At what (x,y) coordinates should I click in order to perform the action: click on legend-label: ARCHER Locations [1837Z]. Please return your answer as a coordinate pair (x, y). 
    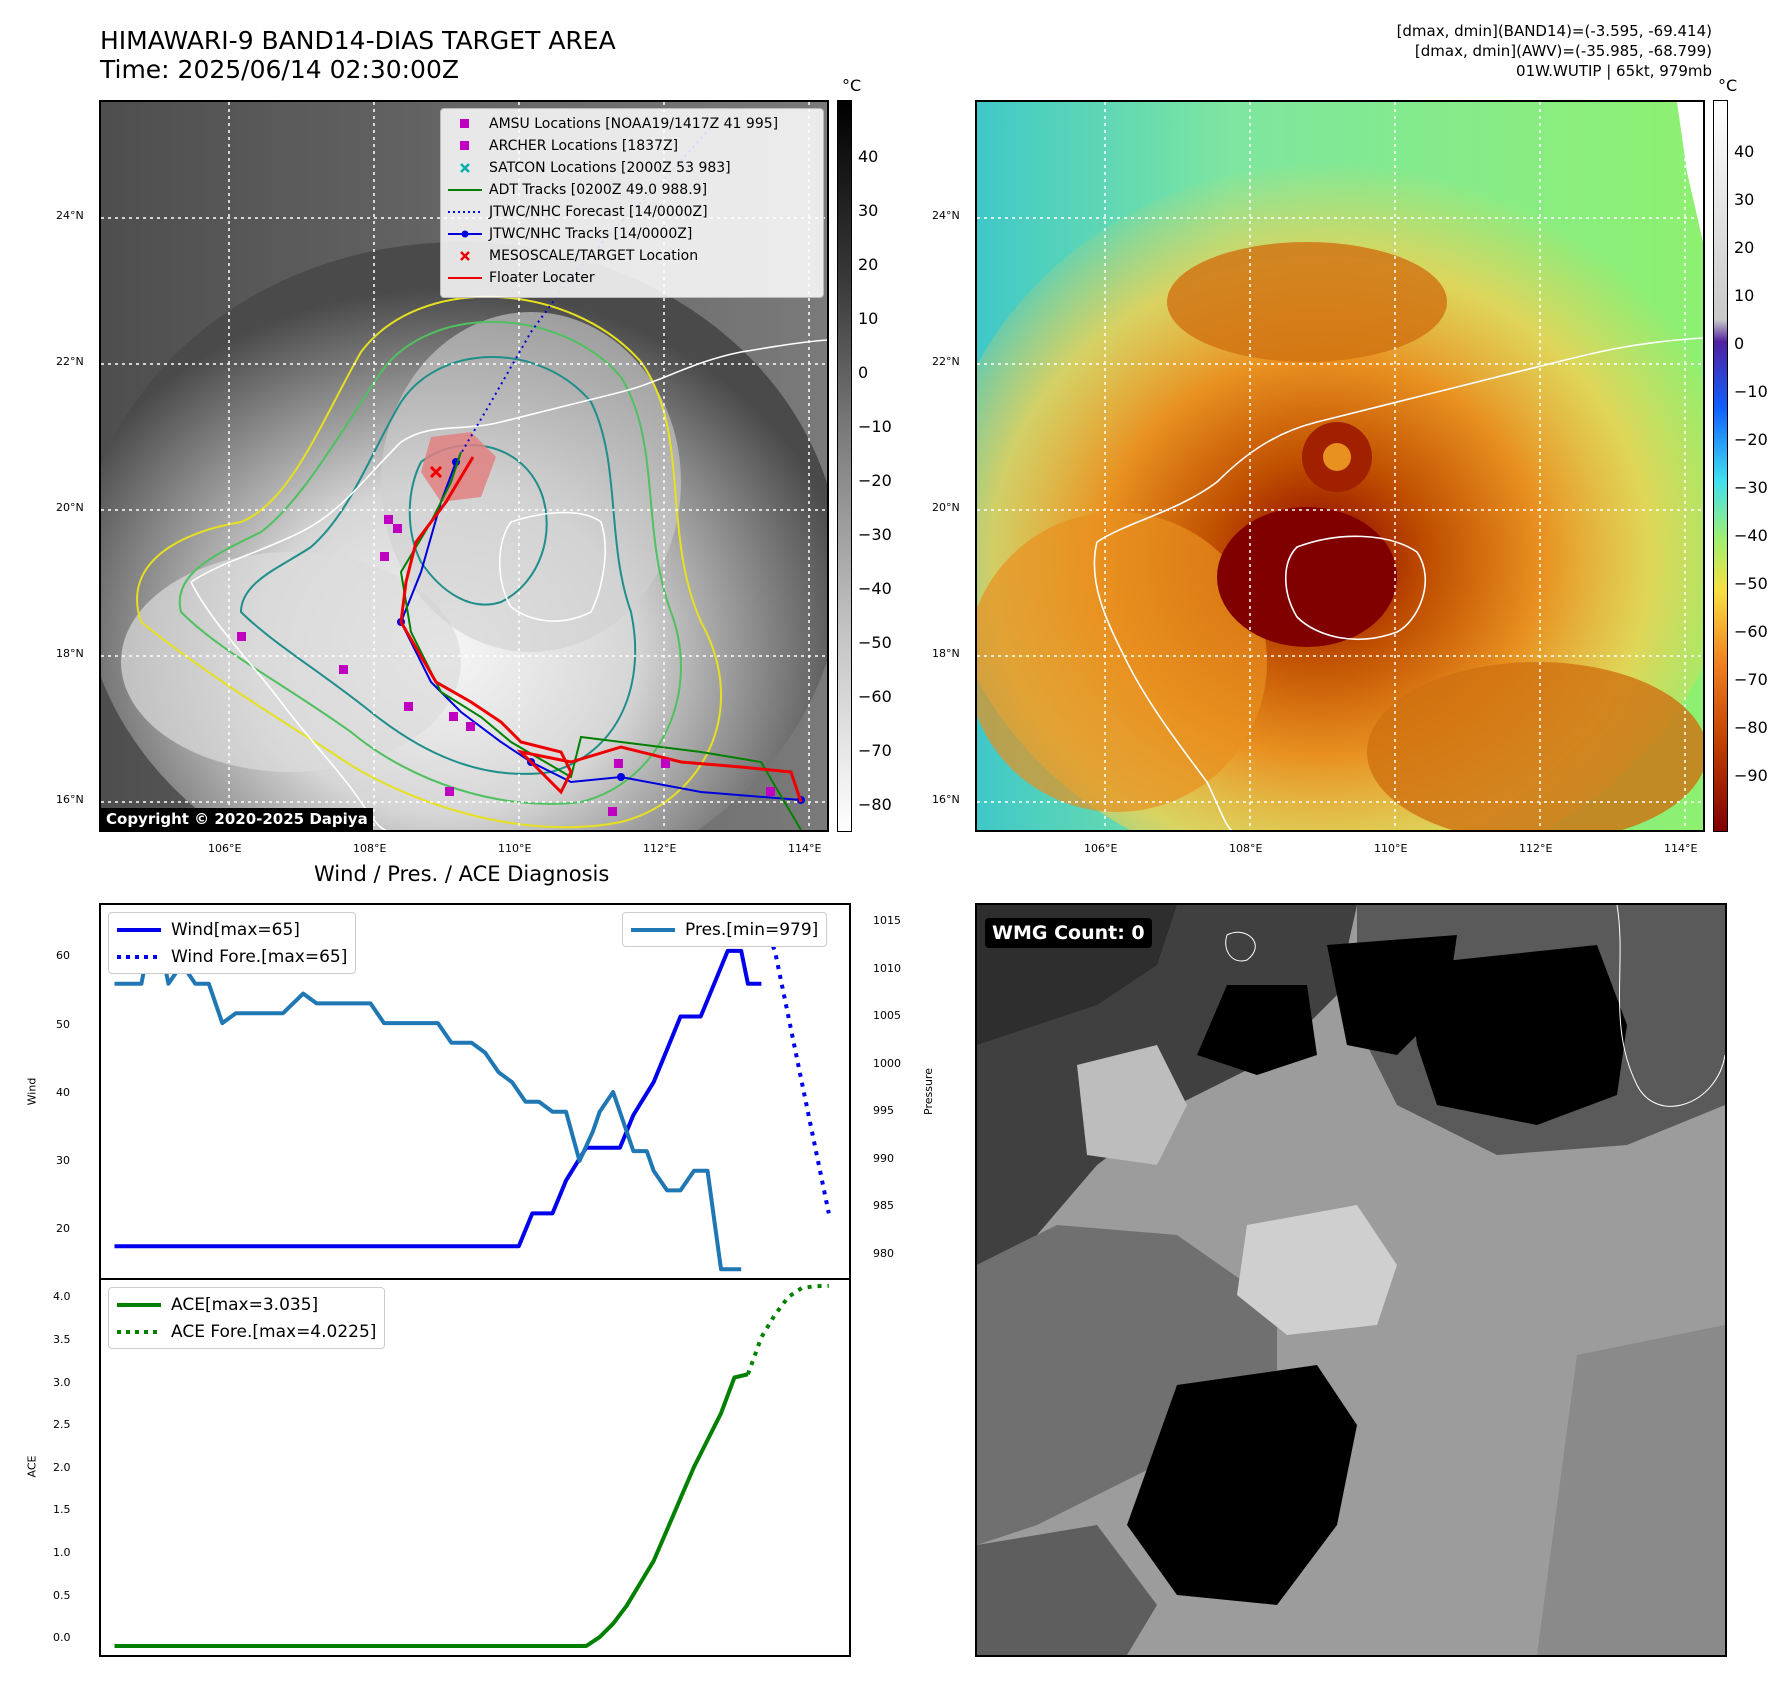
    Looking at the image, I should click on (584, 146).